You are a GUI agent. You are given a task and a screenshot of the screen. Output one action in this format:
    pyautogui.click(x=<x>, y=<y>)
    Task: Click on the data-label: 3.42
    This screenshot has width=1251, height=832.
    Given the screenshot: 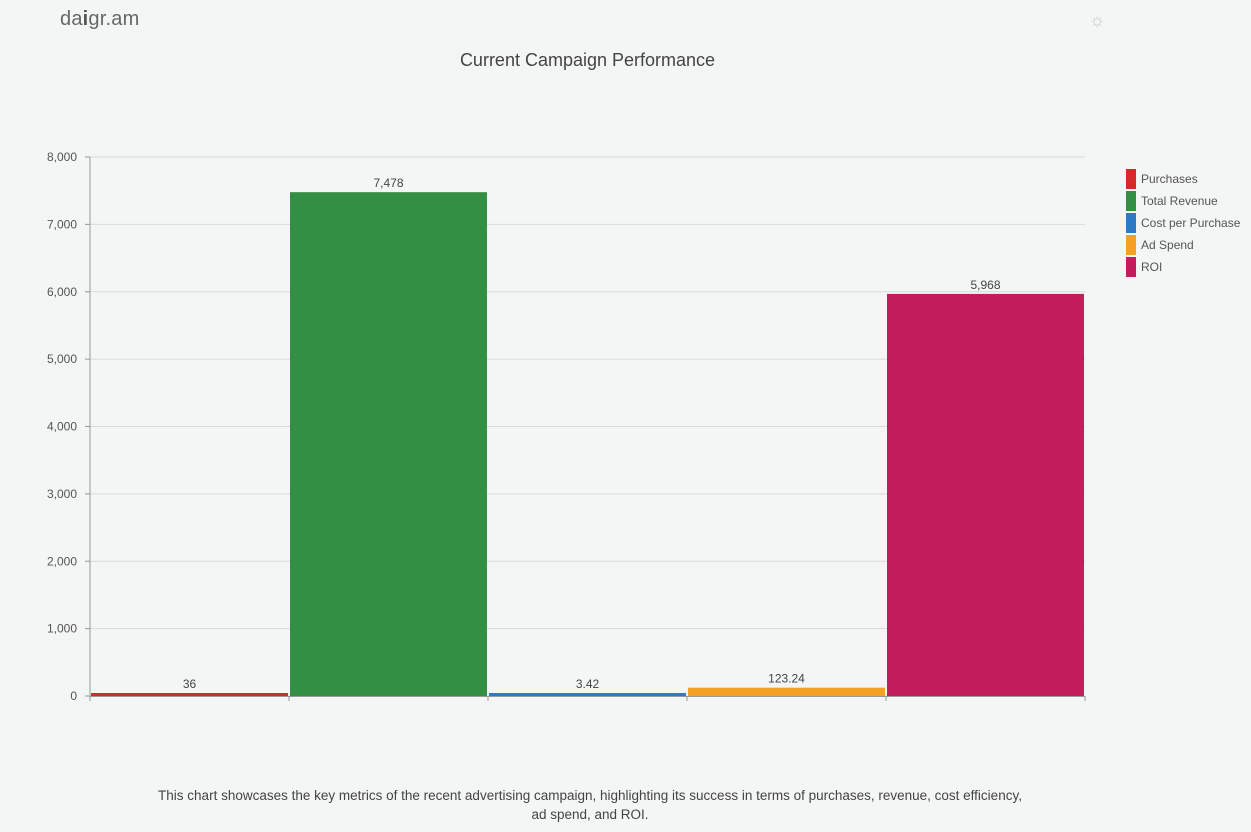 What is the action you would take?
    pyautogui.click(x=588, y=684)
    